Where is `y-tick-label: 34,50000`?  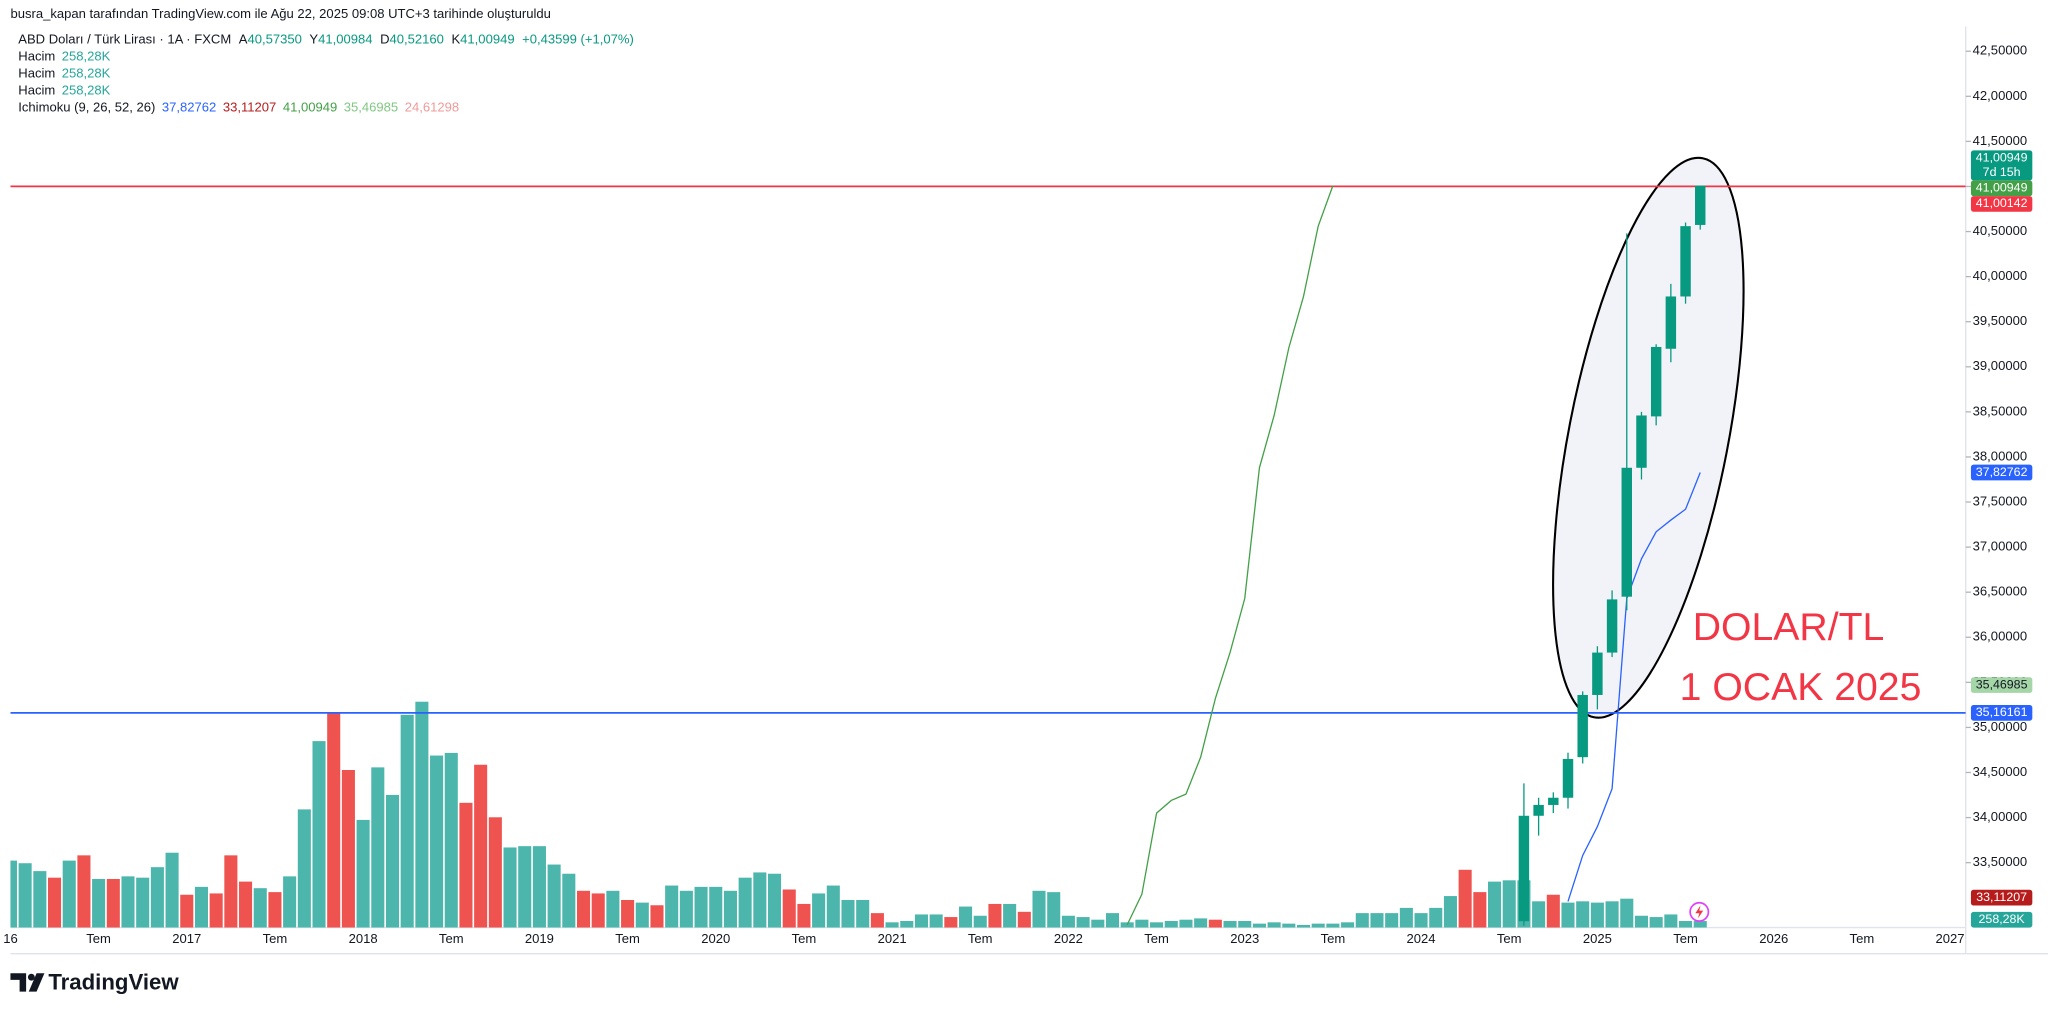 y-tick-label: 34,50000 is located at coordinates (2000, 771).